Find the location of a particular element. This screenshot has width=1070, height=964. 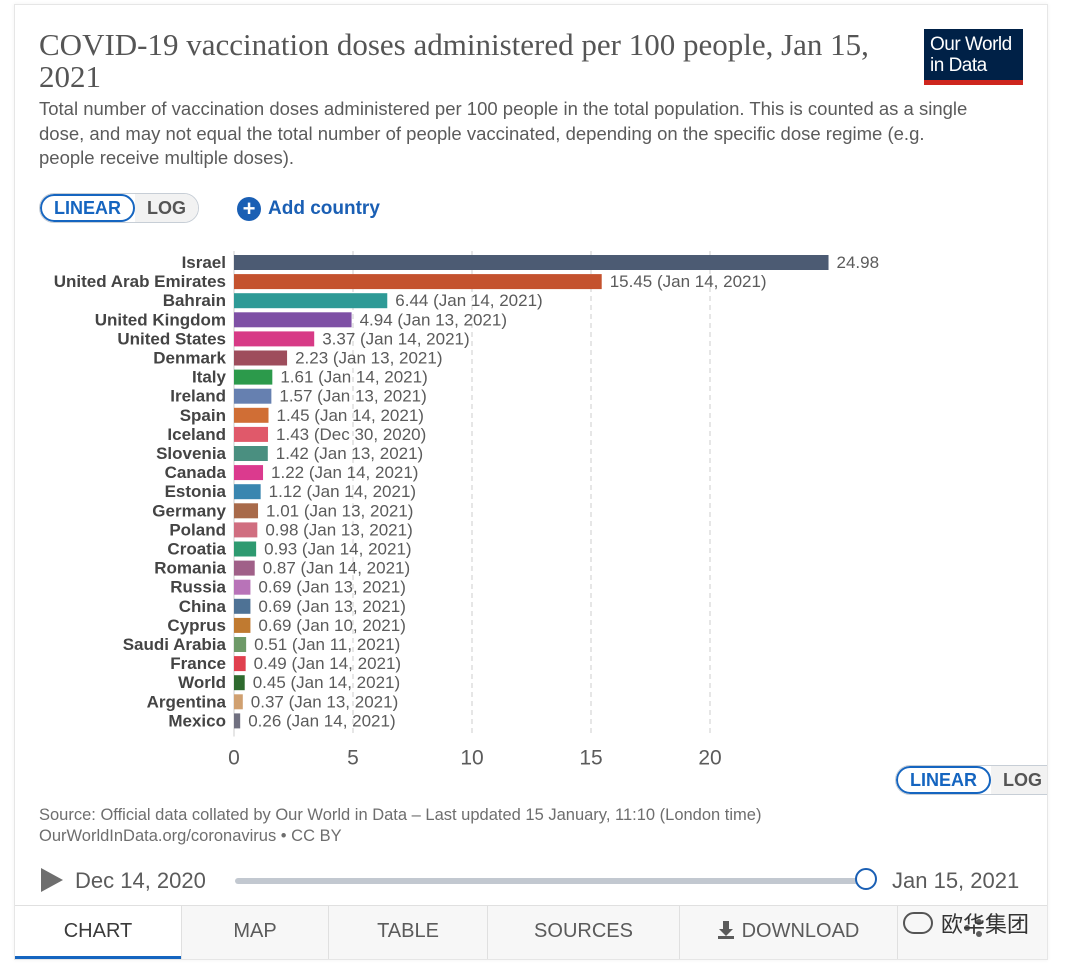

add-country-button: + Add country is located at coordinates (308, 209).